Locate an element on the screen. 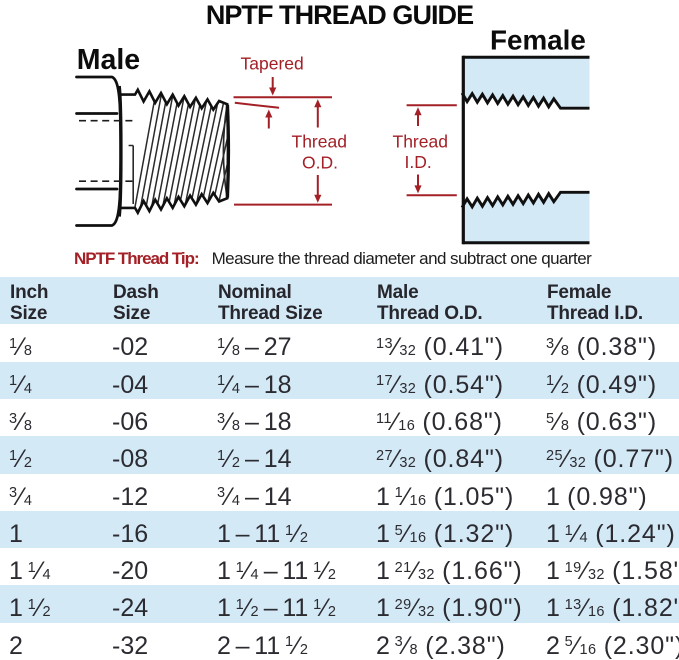  svg-text: Tapered is located at coordinates (272, 64).